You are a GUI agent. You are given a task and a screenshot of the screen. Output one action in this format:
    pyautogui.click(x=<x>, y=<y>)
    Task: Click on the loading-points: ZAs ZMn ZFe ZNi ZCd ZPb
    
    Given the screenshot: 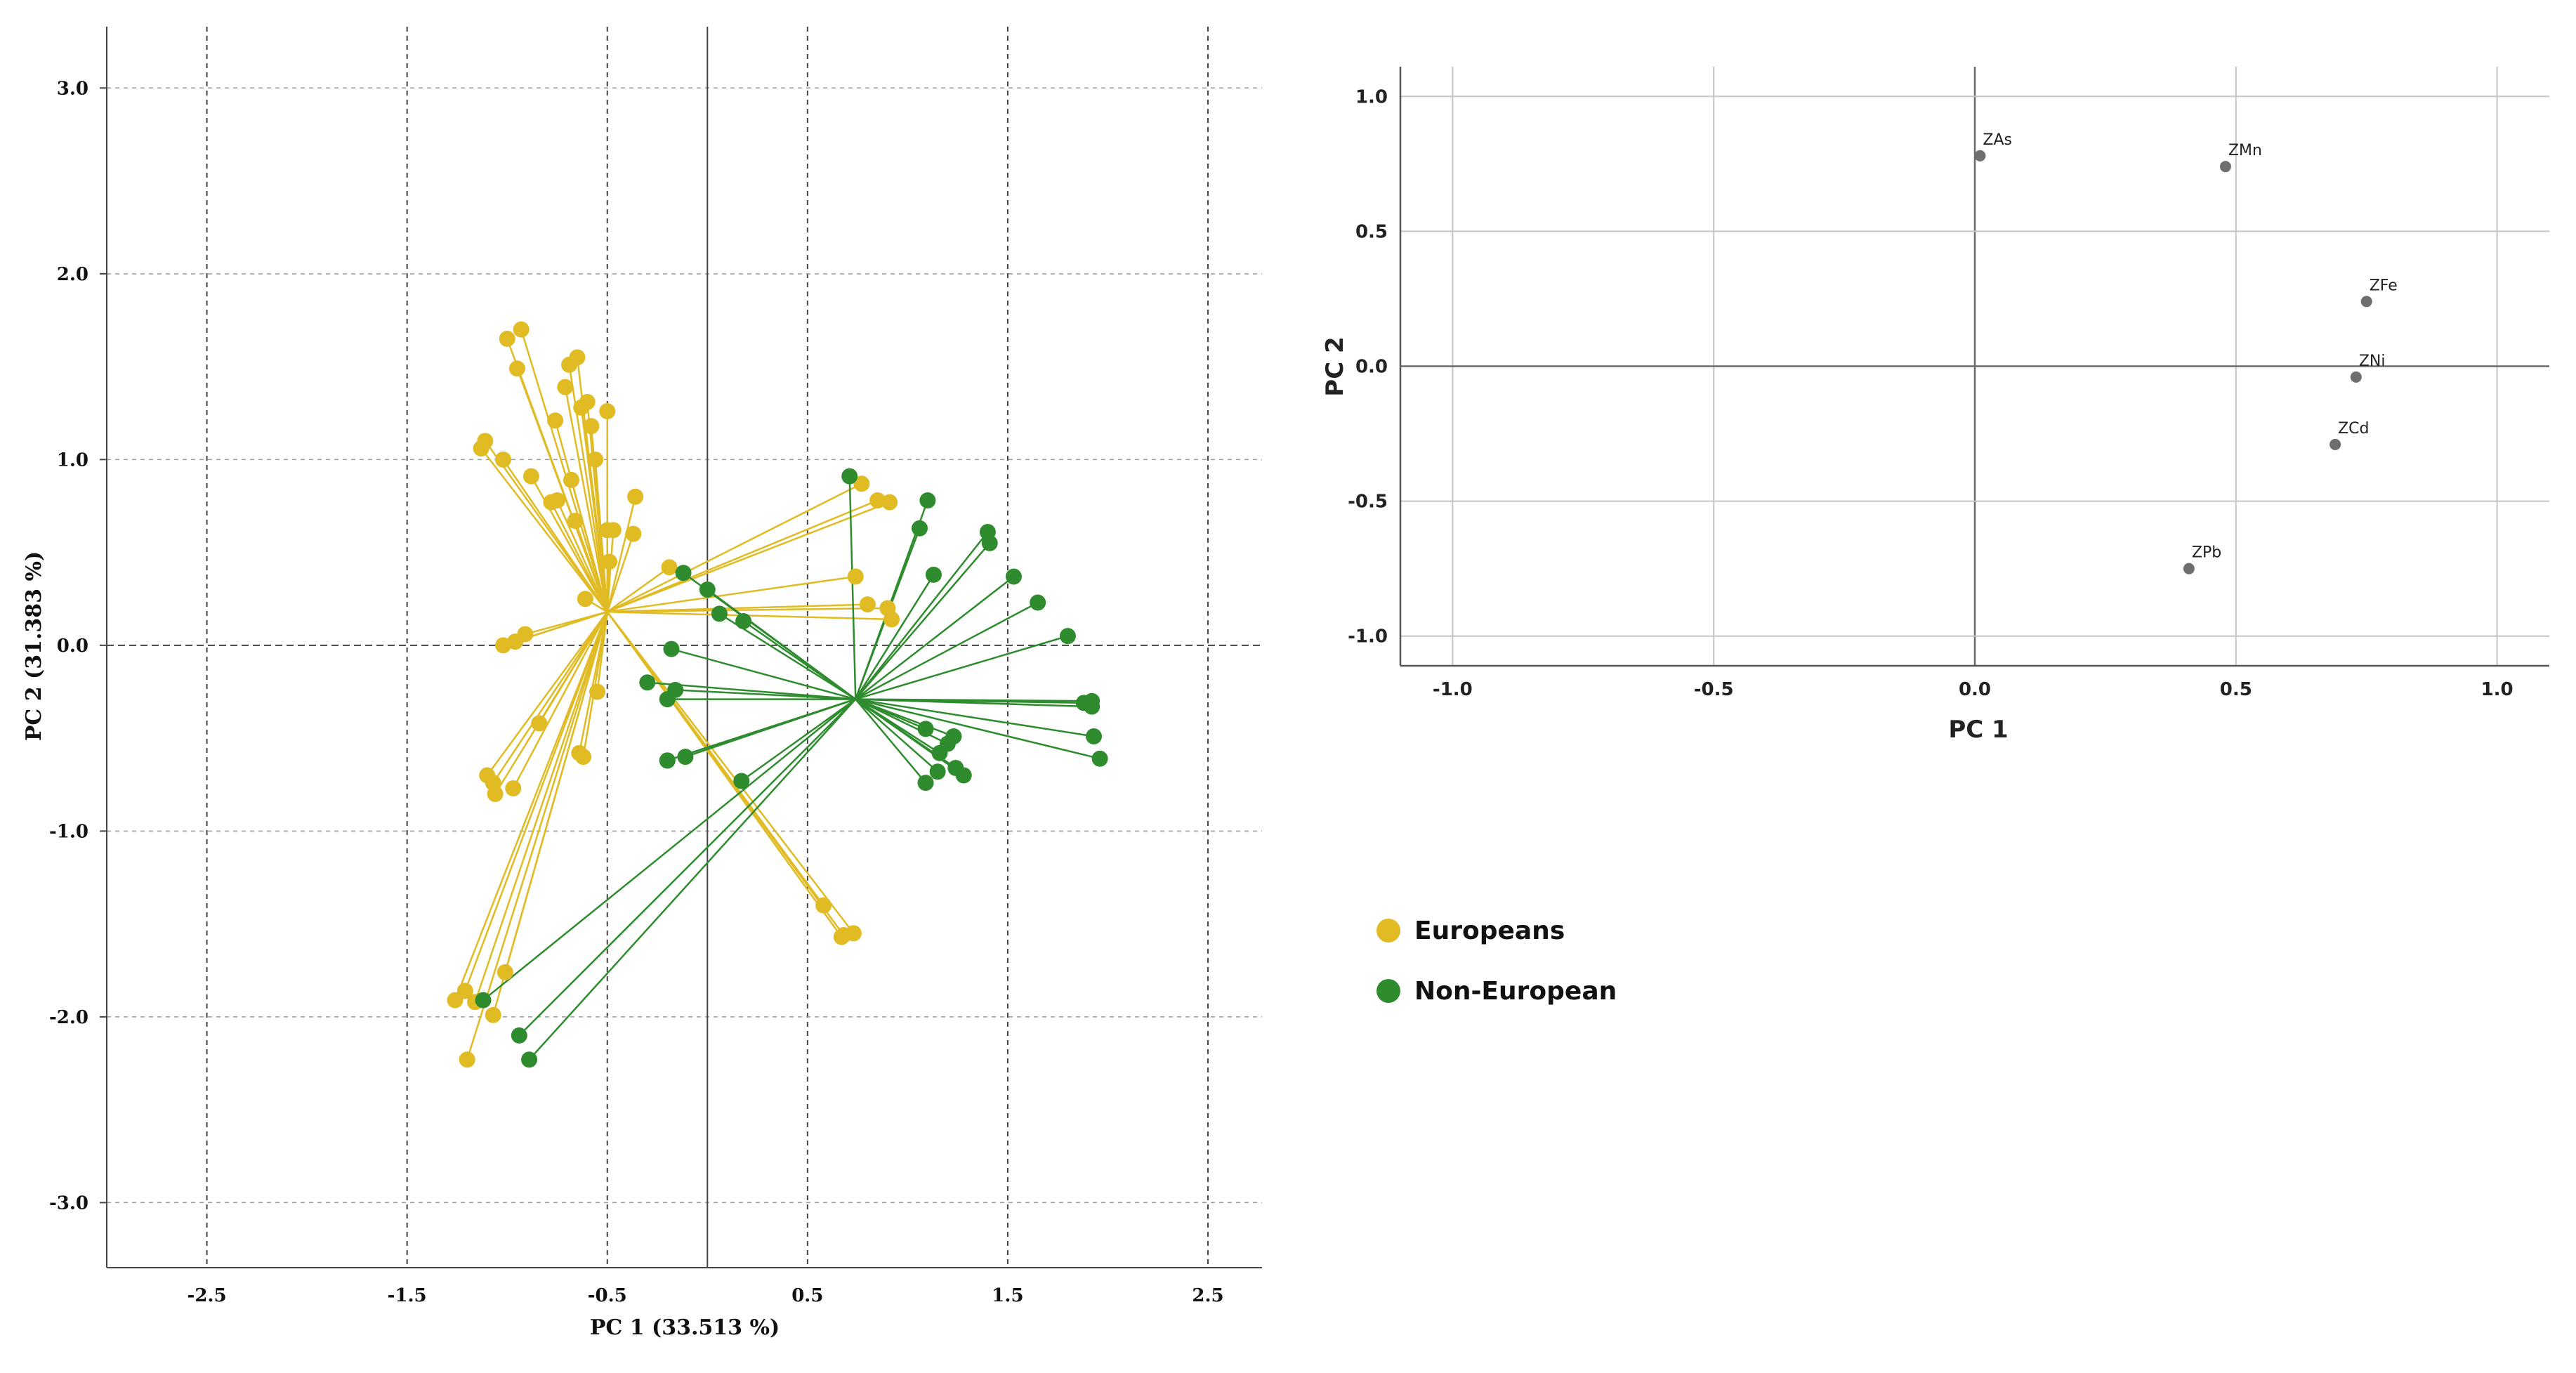 What is the action you would take?
    pyautogui.click(x=2186, y=352)
    